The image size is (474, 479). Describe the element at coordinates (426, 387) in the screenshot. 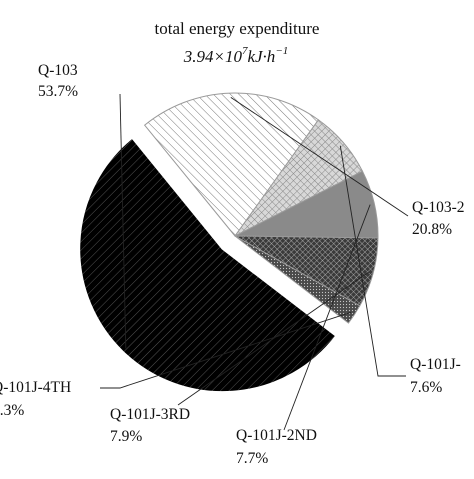

I see `percent-q-101j-1st: 7.6%` at that location.